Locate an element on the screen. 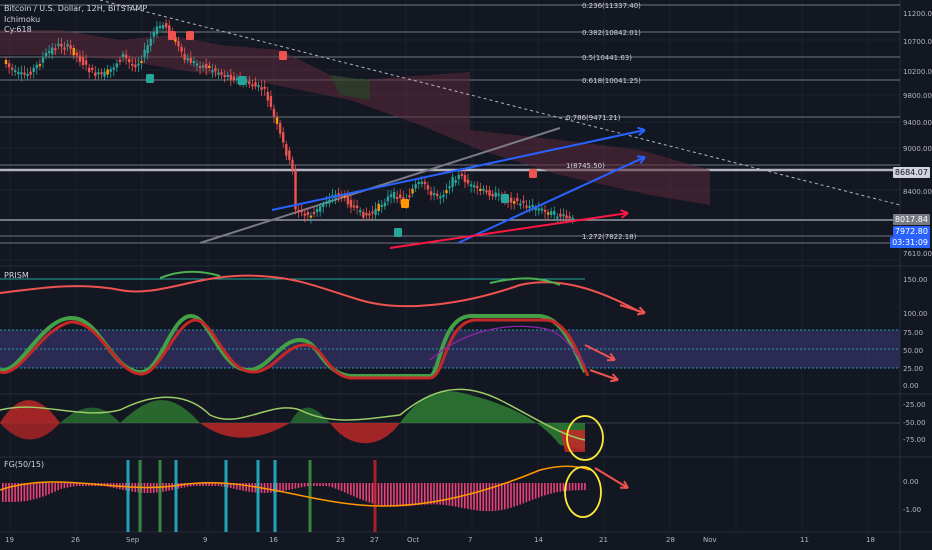  prism-title: PRISM is located at coordinates (16, 275).